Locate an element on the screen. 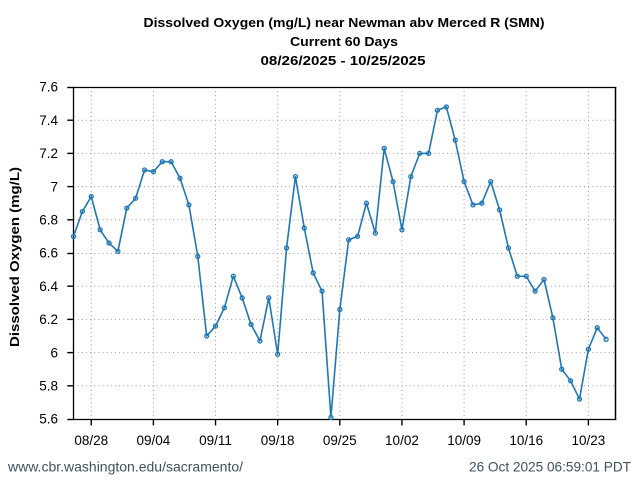 The image size is (640, 480). svg-text: 6.4 is located at coordinates (48, 286).